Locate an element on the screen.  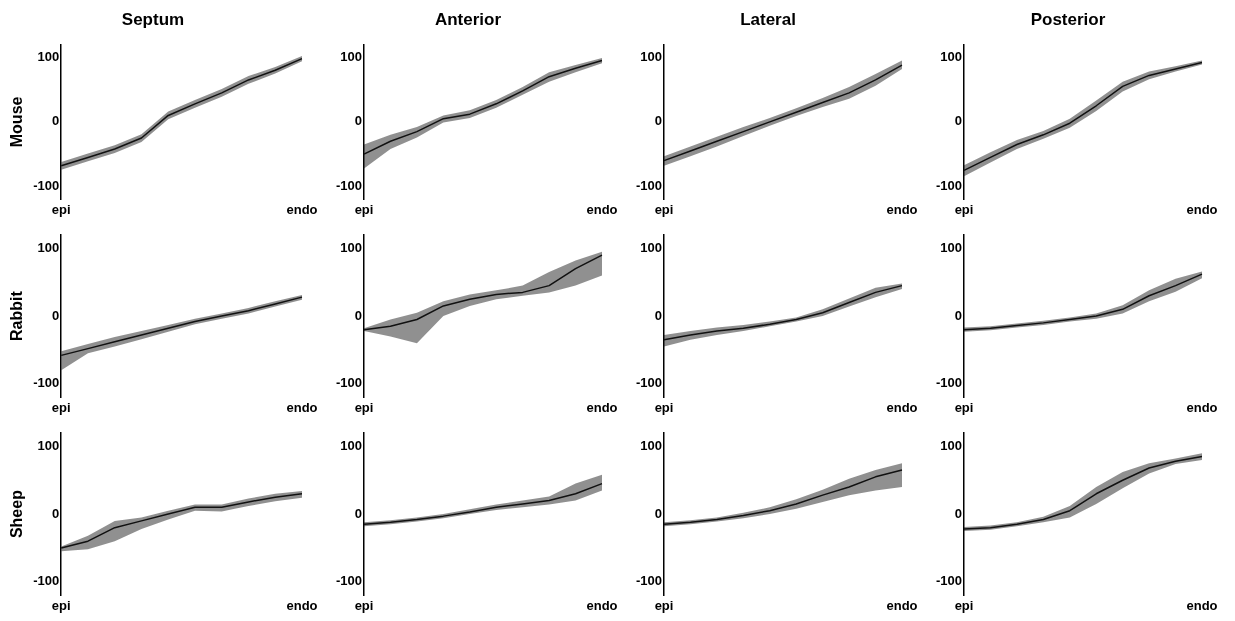
chart-title: Lateral is located at coordinates (768, 19).